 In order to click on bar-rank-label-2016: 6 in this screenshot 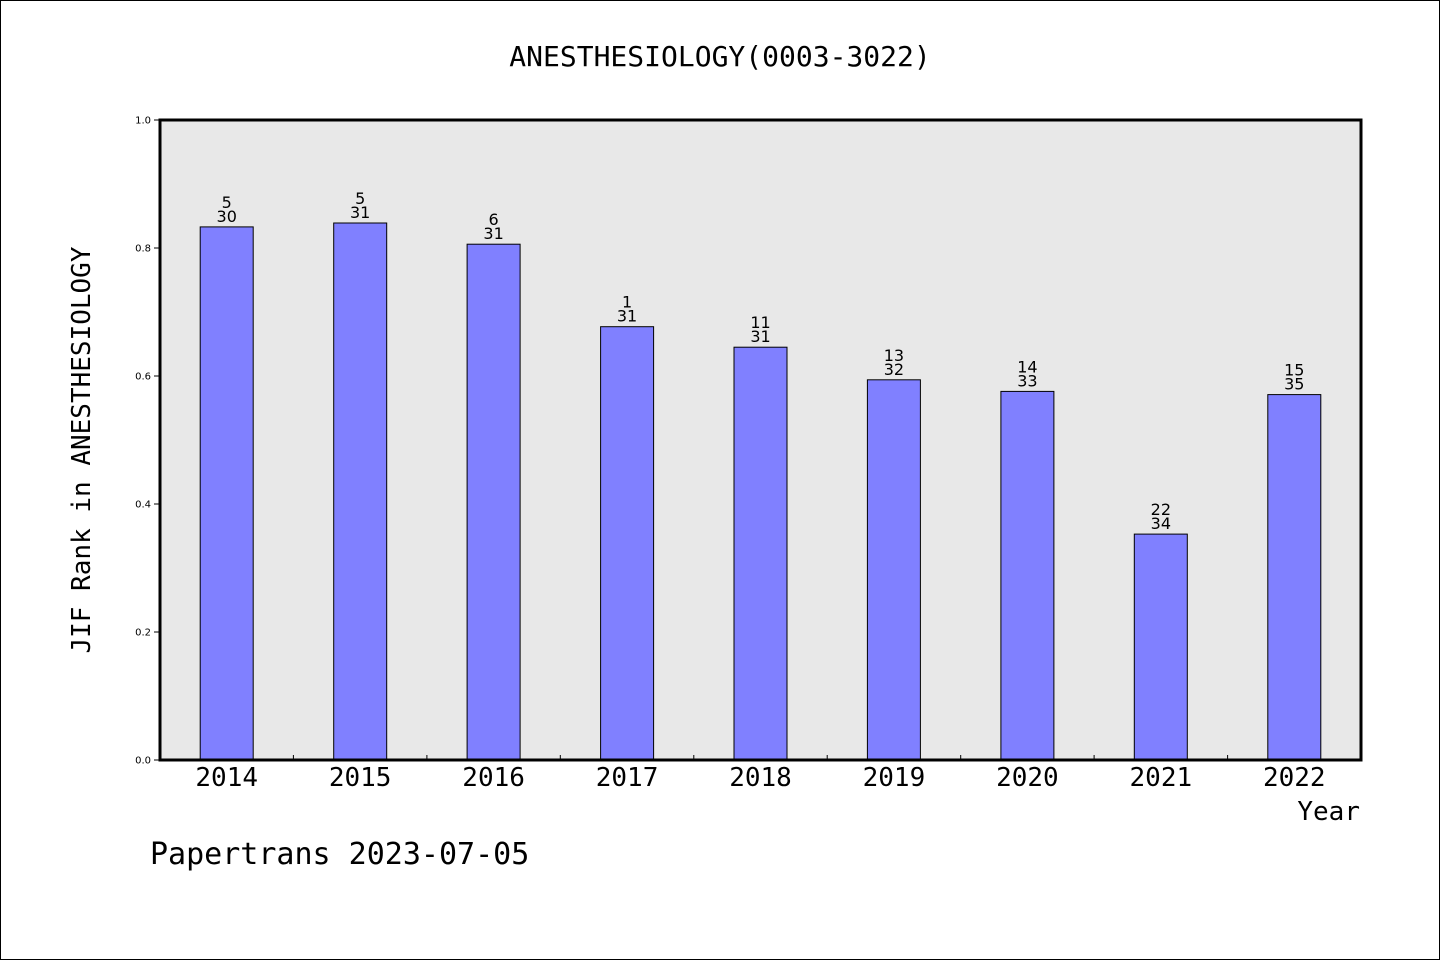, I will do `click(494, 219)`.